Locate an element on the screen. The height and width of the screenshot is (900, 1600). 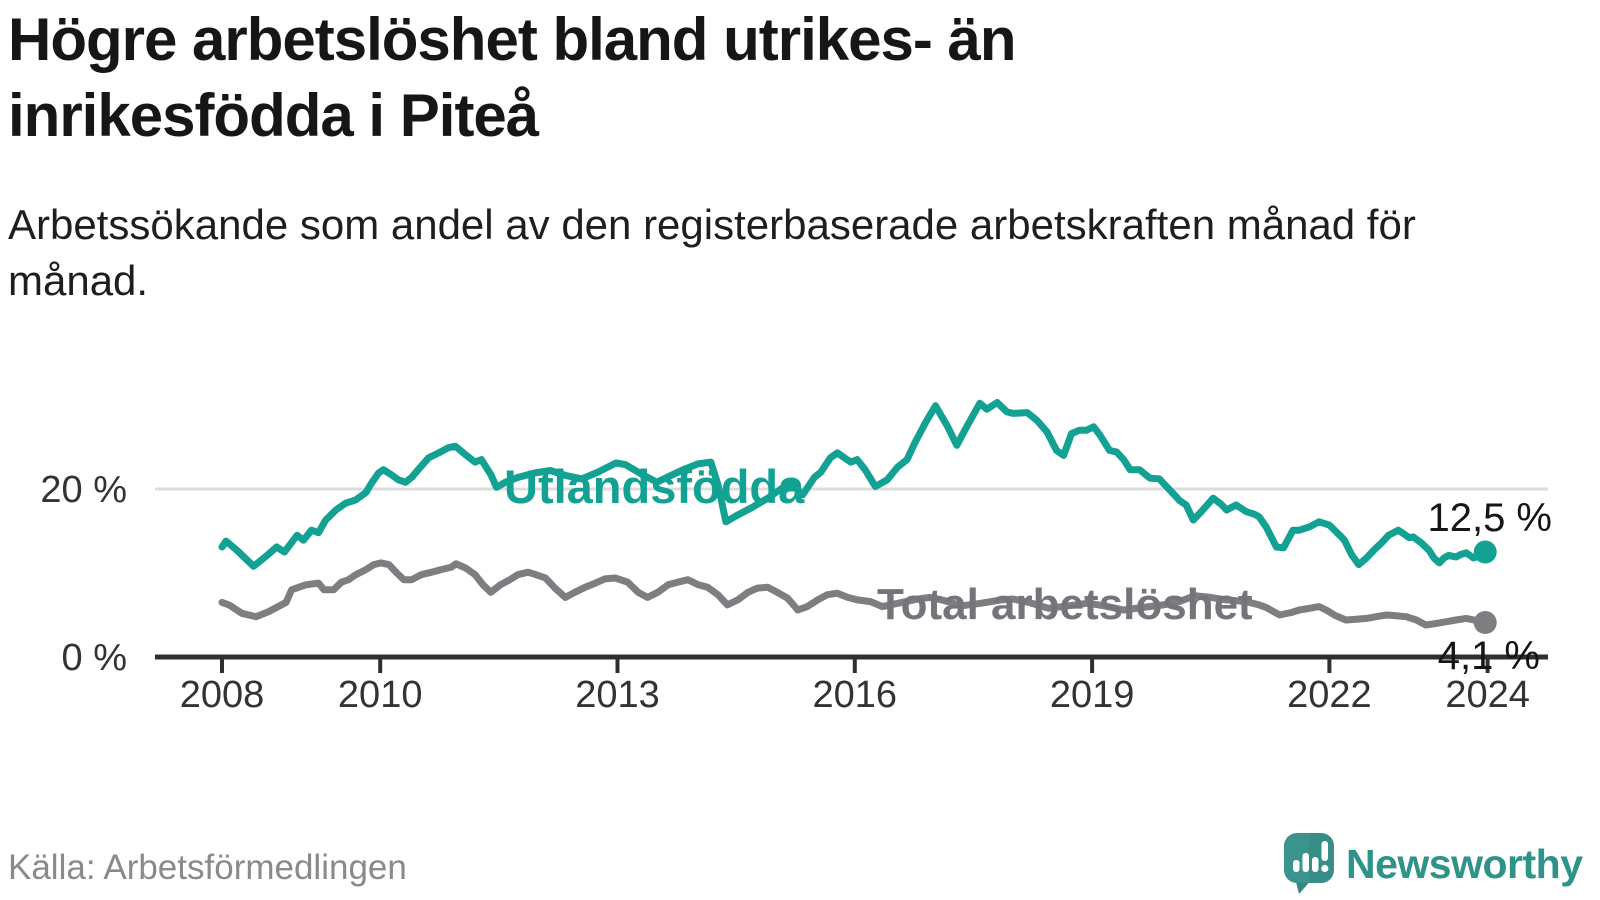
x-tick-label: 2010 is located at coordinates (380, 695).